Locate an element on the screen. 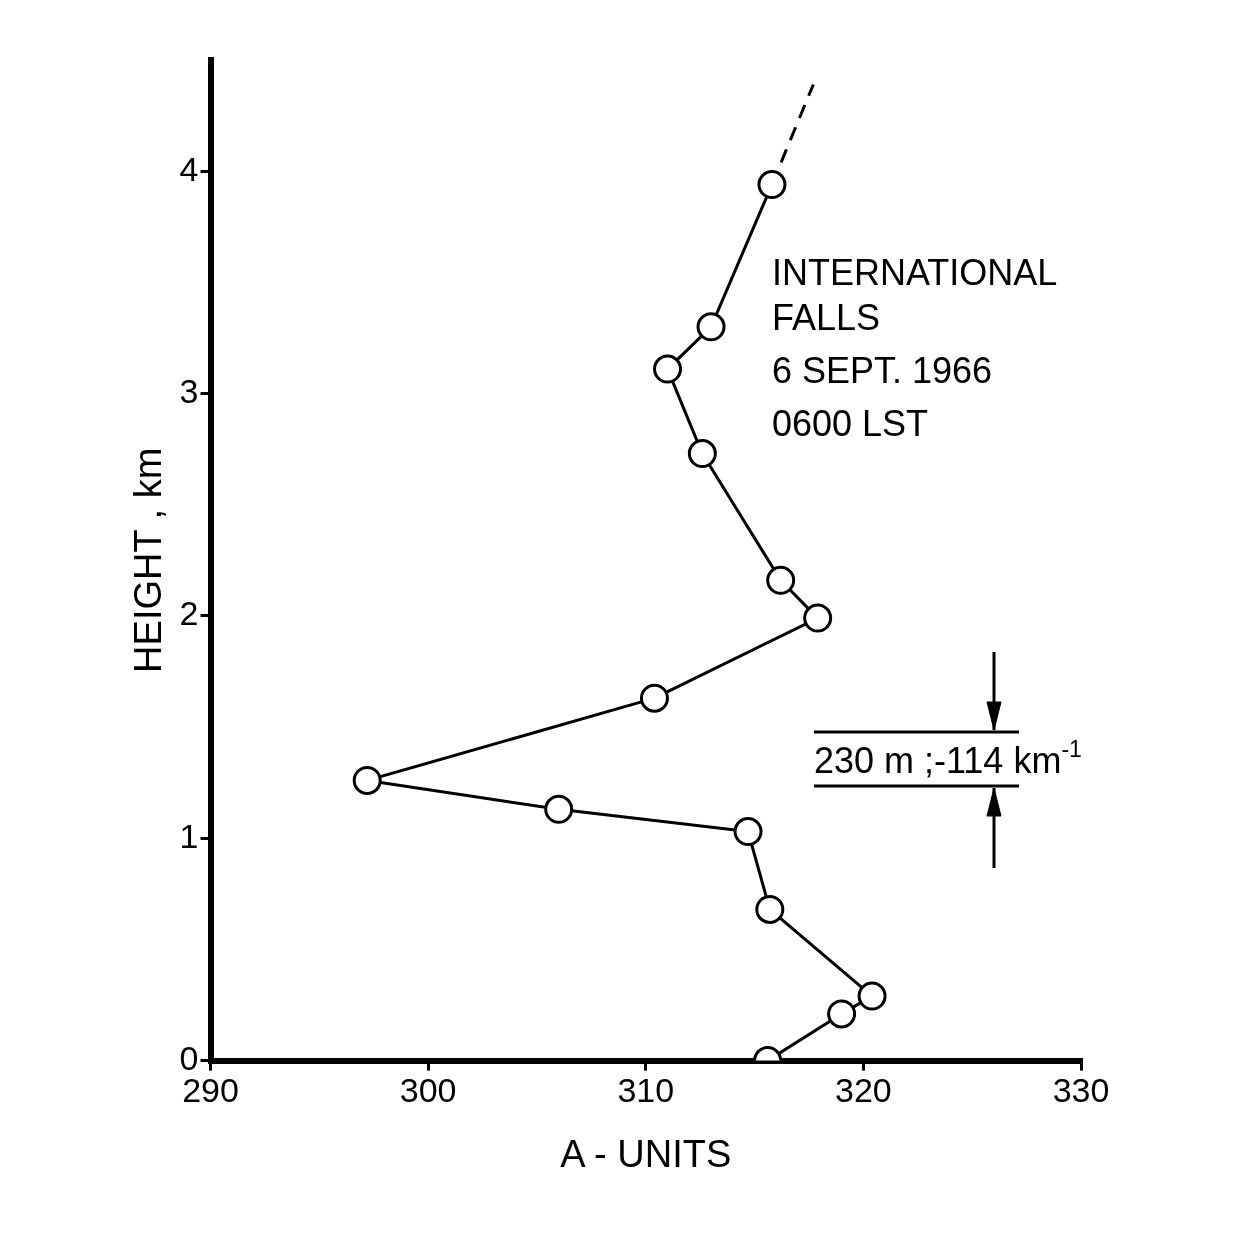  annotation: 0600 LST is located at coordinates (850, 424).